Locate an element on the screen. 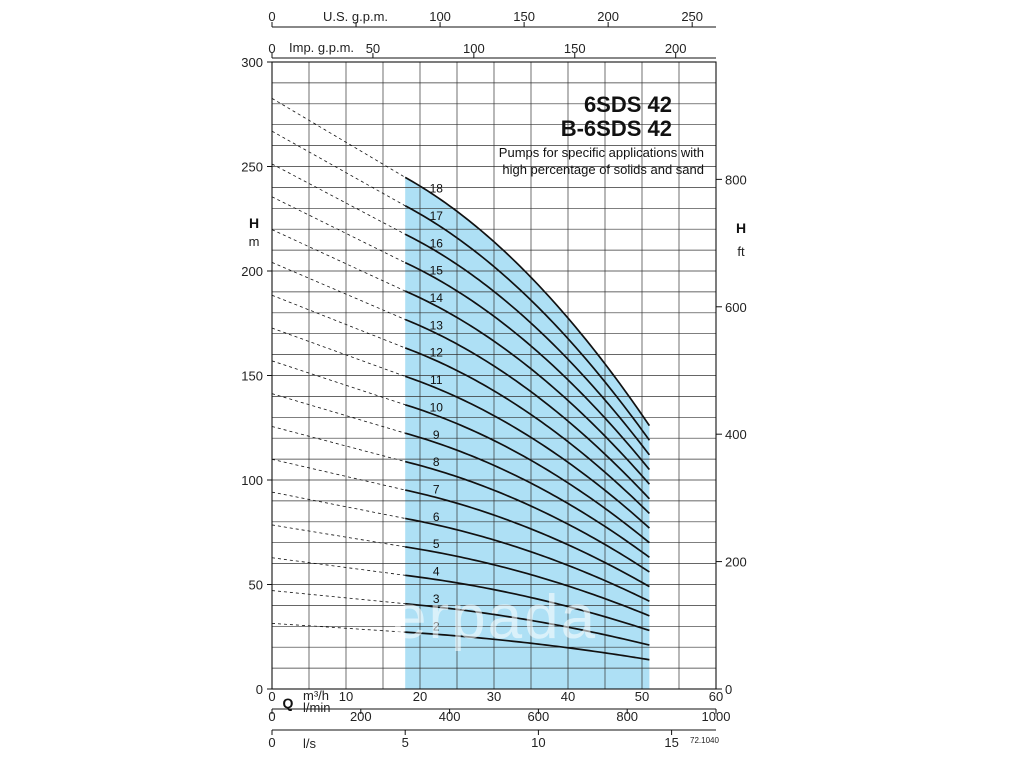  x-tick-label-m3h: 60 is located at coordinates (716, 696).